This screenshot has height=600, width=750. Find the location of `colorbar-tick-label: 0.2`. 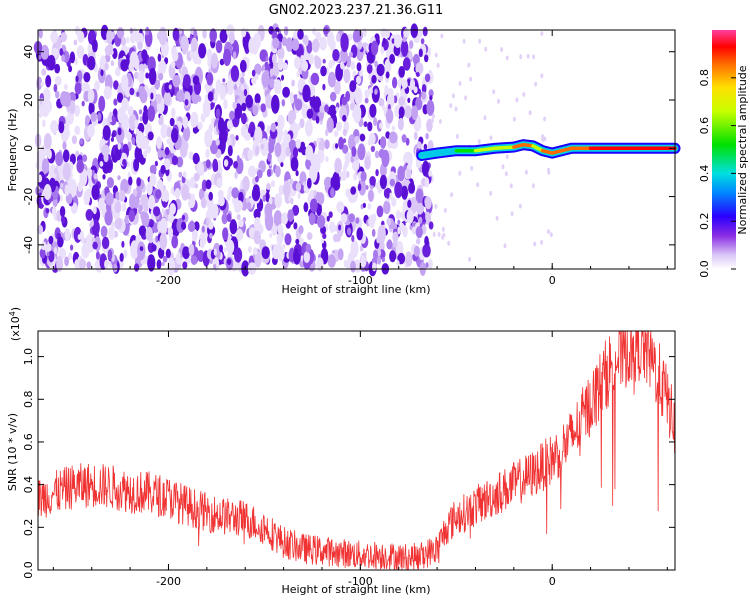

colorbar-tick-label: 0.2 is located at coordinates (704, 221).